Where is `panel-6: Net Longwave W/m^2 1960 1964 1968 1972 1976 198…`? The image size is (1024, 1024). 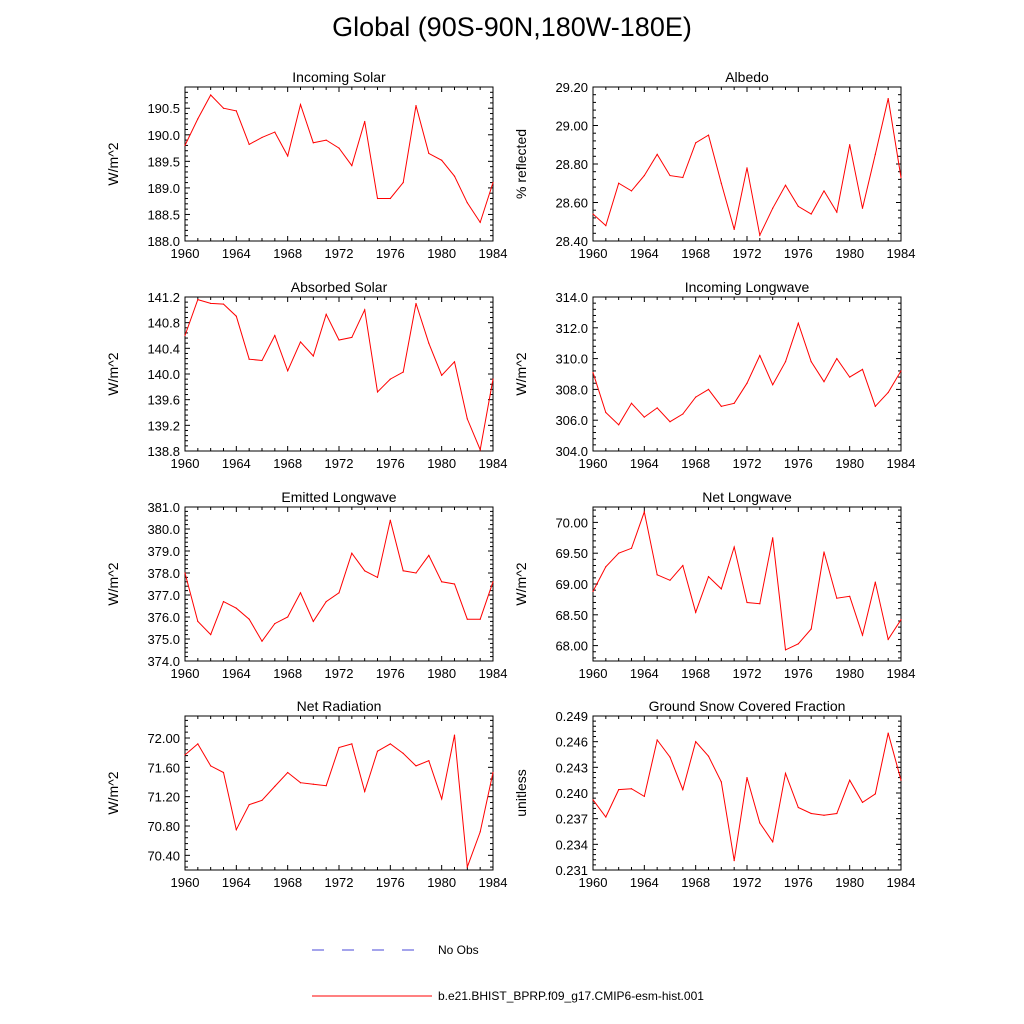
panel-6: Net Longwave W/m^2 1960 1964 1968 1972 1976 198… is located at coordinates (714, 585).